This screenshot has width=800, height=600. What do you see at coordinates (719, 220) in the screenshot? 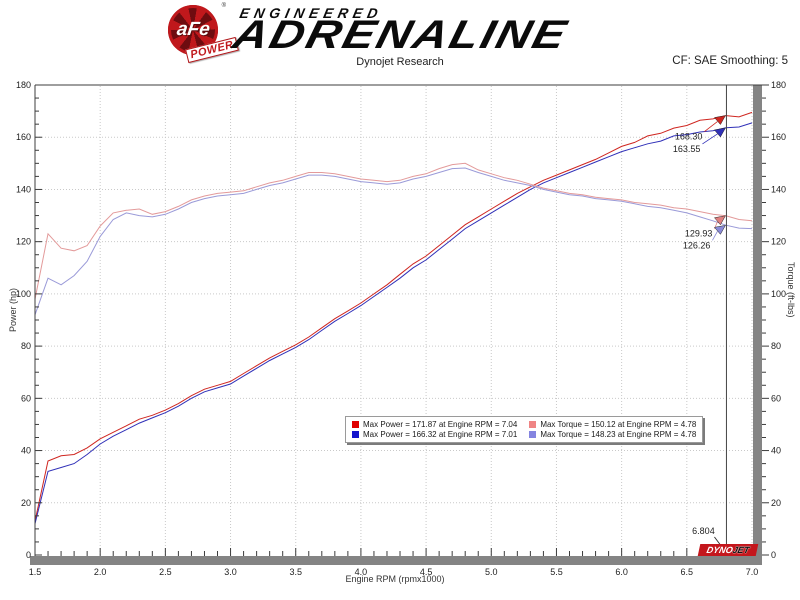
I see `cursor-arrow-torque-pink` at bounding box center [719, 220].